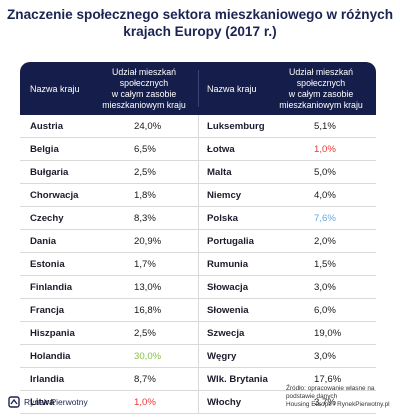 Image resolution: width=400 pixels, height=417 pixels. Describe the element at coordinates (14, 402) in the screenshot. I see `logo-icon` at that location.